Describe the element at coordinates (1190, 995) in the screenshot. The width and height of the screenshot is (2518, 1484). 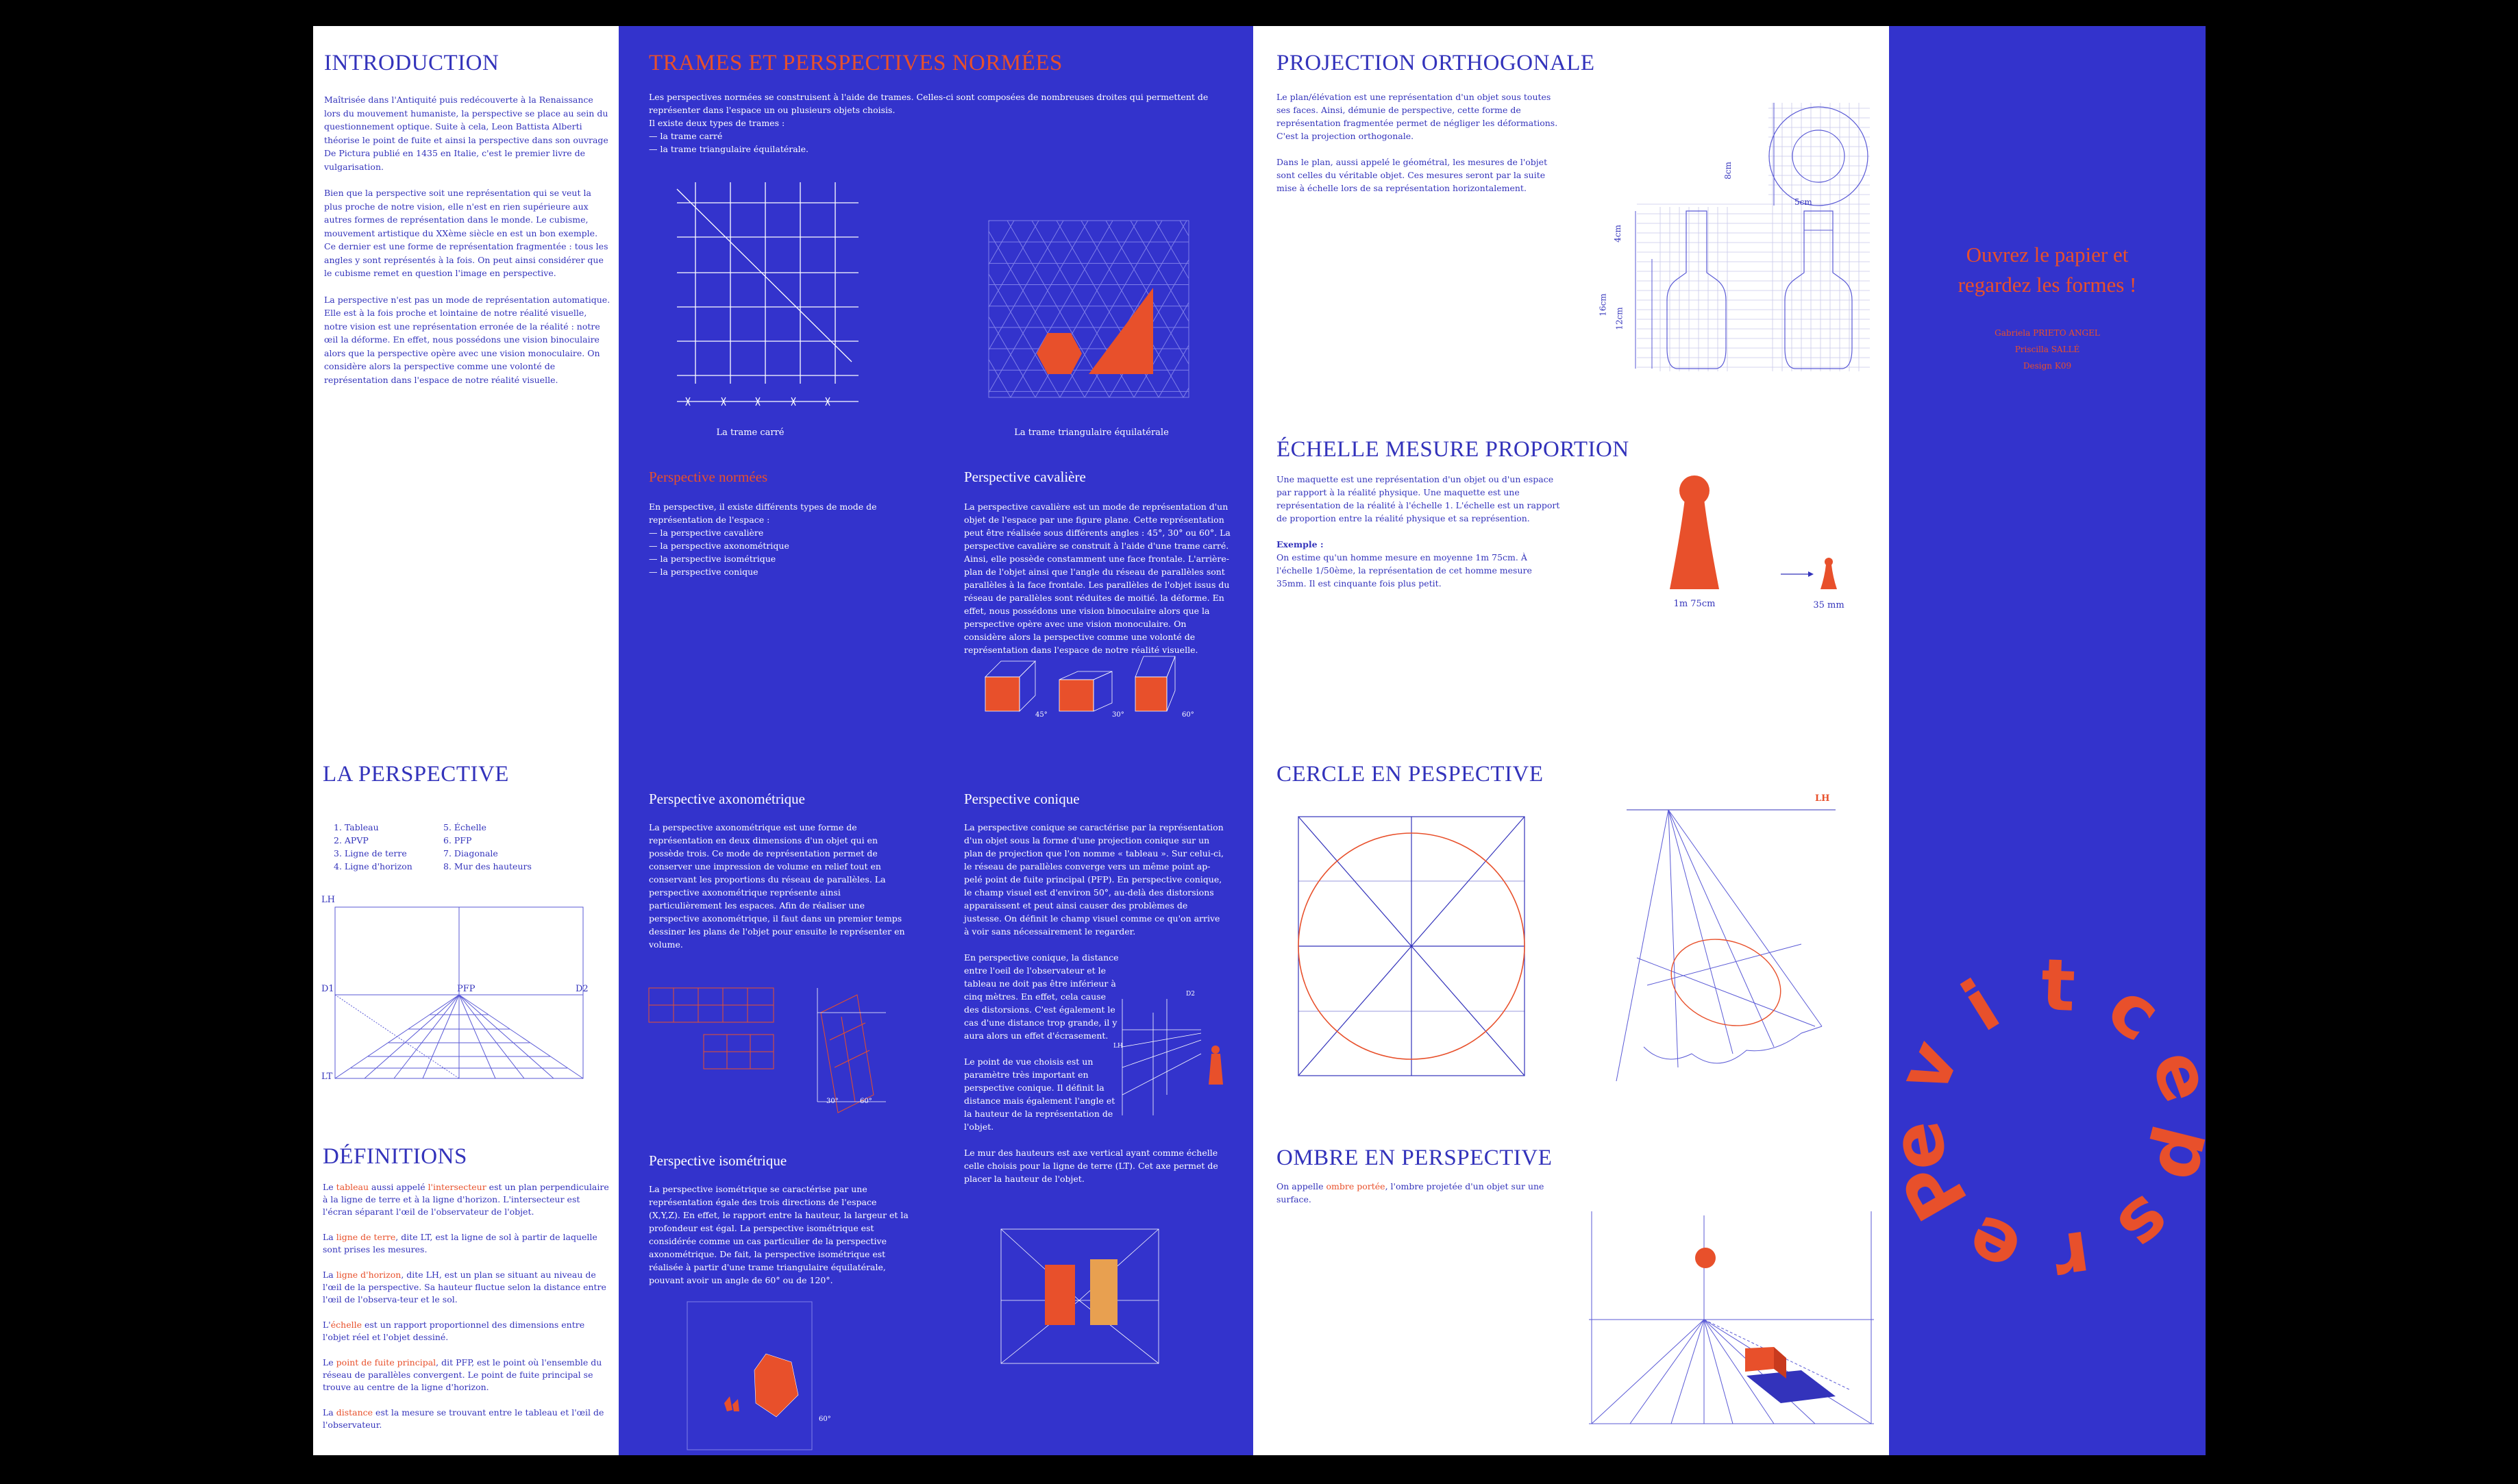
I see `conique-label-d2: D2` at that location.